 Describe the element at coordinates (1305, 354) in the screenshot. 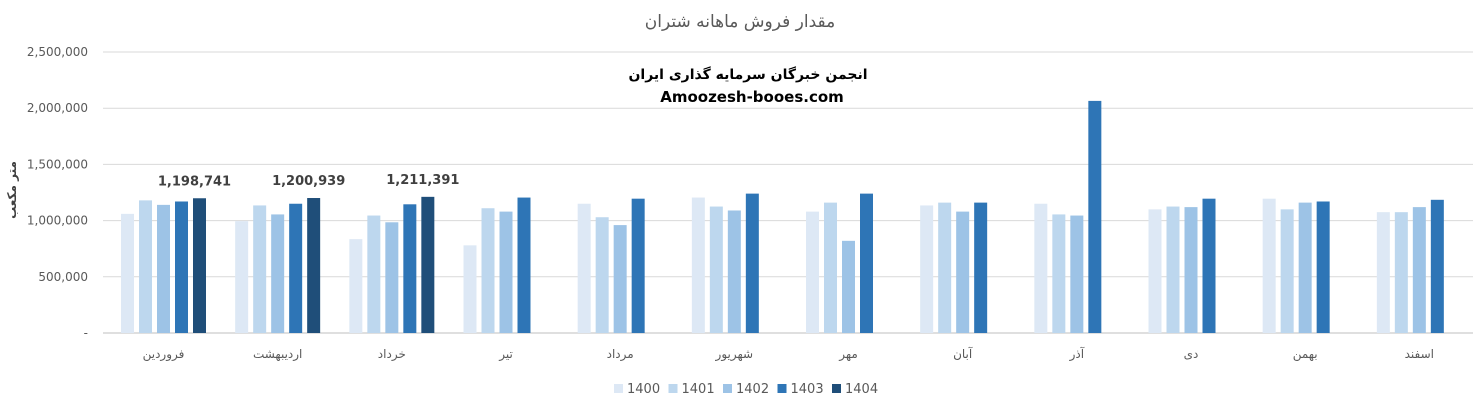

I see `x-tick-label: بهمن` at that location.